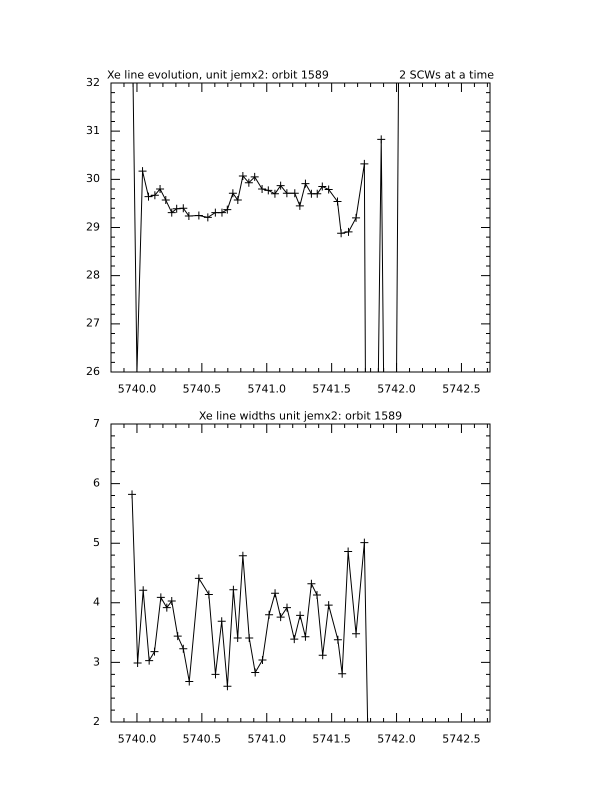 The image size is (612, 792). What do you see at coordinates (300, 415) in the screenshot?
I see `chart-title: Xe line widths unit jemx2: orbit 1589` at bounding box center [300, 415].